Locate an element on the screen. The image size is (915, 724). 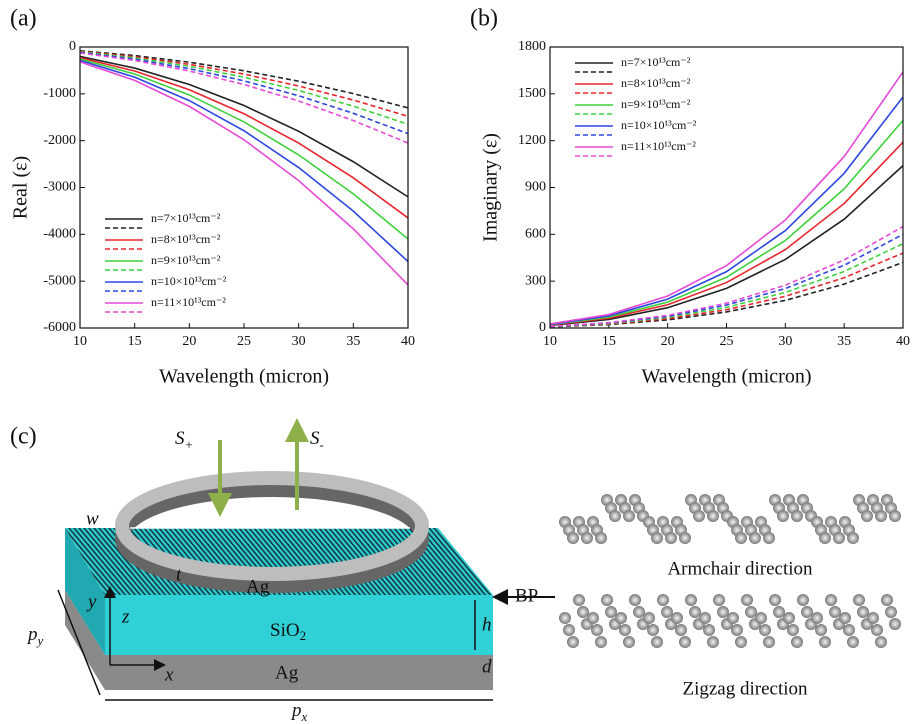
period-x-base: p is located at coordinates (296, 710).